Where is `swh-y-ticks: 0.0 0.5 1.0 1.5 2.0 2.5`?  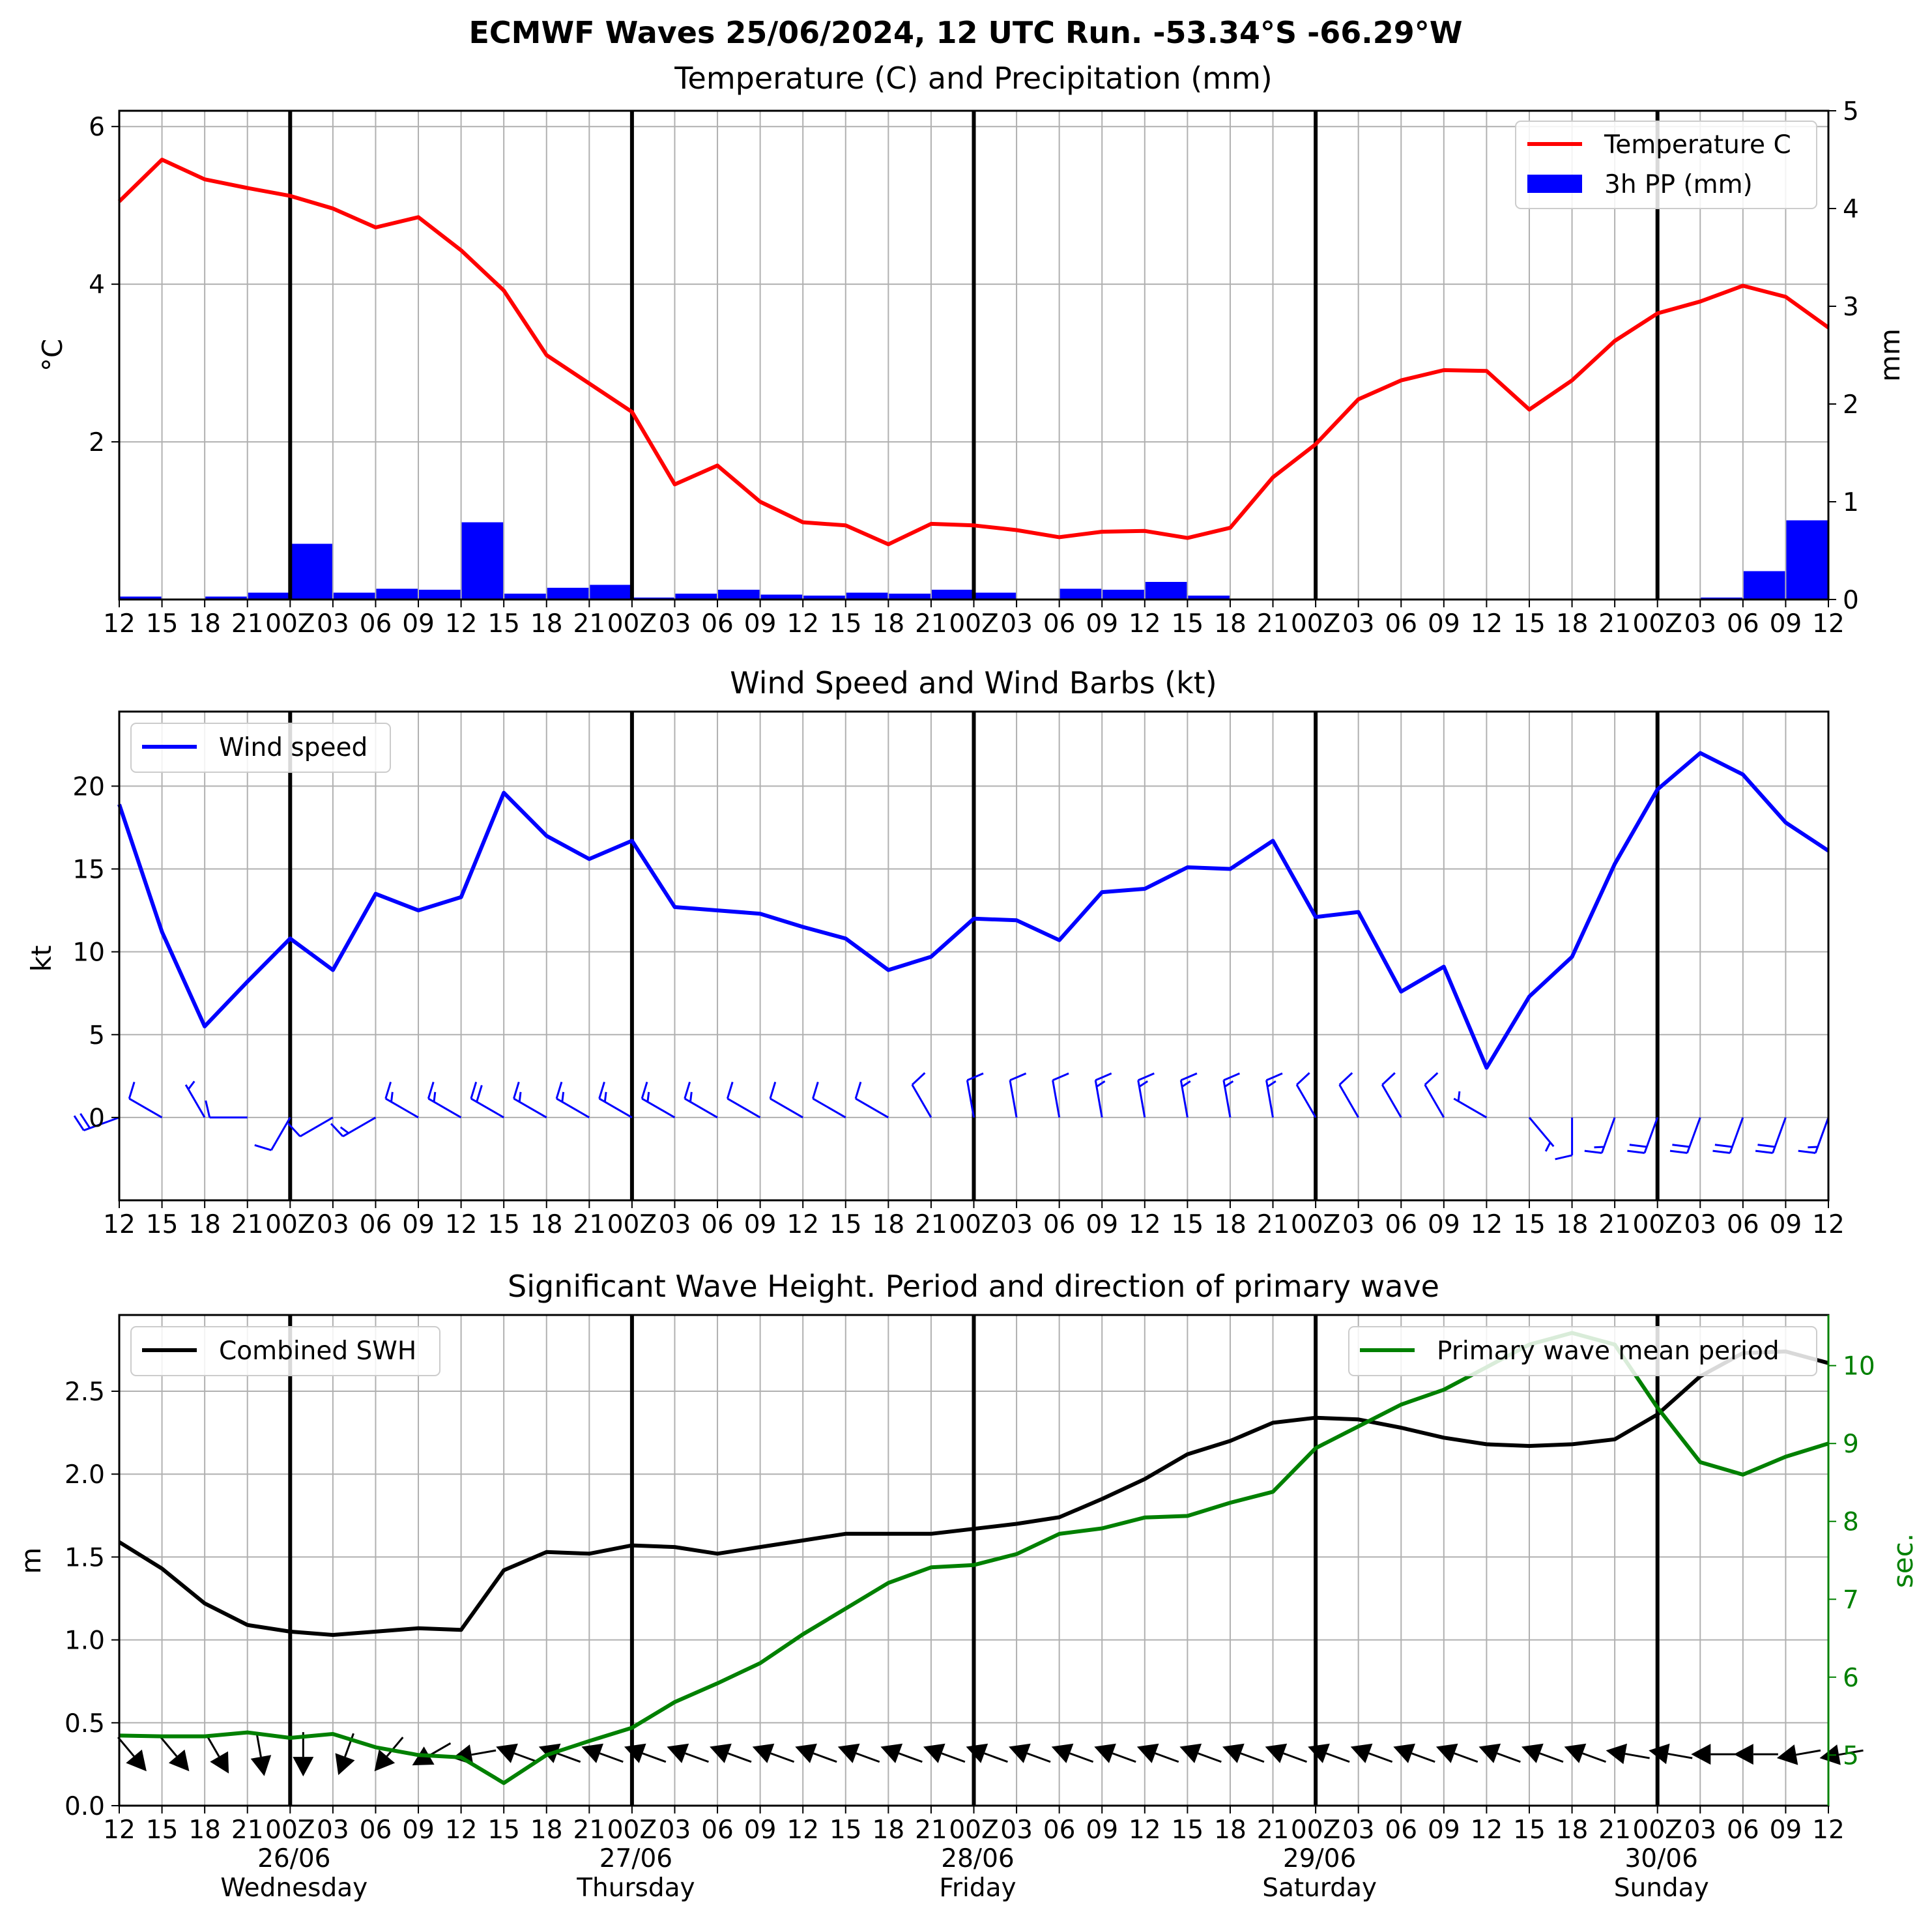 swh-y-ticks: 0.0 0.5 1.0 1.5 2.0 2.5 is located at coordinates (92, 1599).